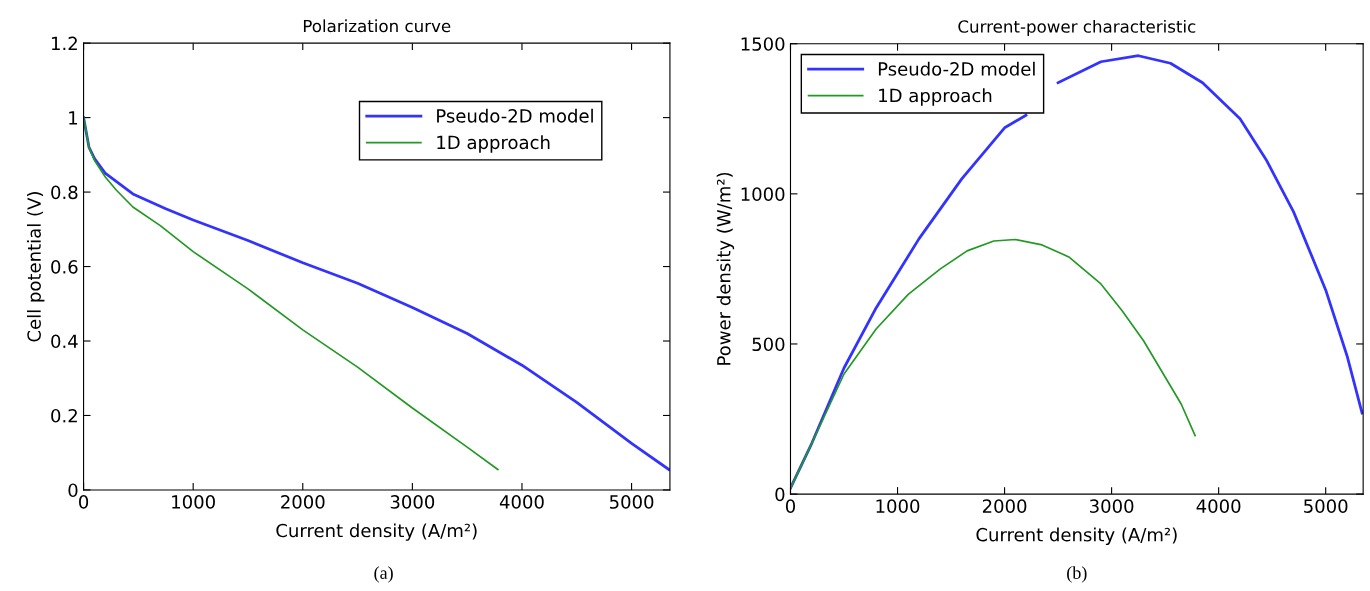 The image size is (1370, 591). What do you see at coordinates (763, 44) in the screenshot?
I see `y-tick-label: 1500` at bounding box center [763, 44].